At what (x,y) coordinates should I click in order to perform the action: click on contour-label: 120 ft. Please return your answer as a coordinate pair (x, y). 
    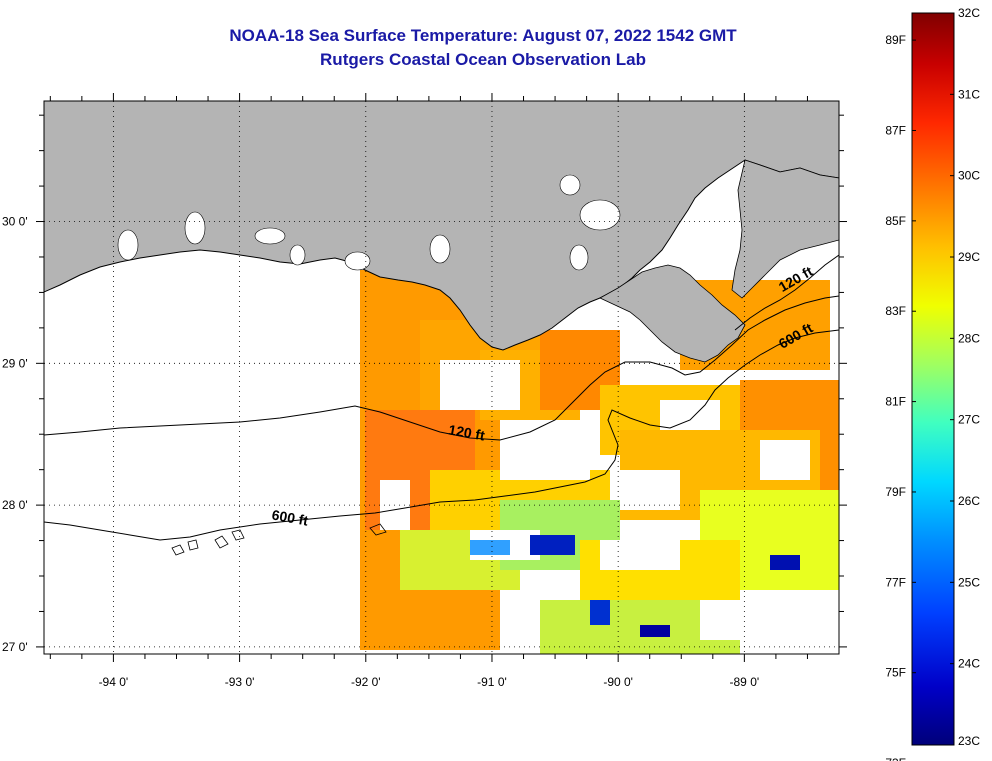
    Looking at the image, I should click on (466, 432).